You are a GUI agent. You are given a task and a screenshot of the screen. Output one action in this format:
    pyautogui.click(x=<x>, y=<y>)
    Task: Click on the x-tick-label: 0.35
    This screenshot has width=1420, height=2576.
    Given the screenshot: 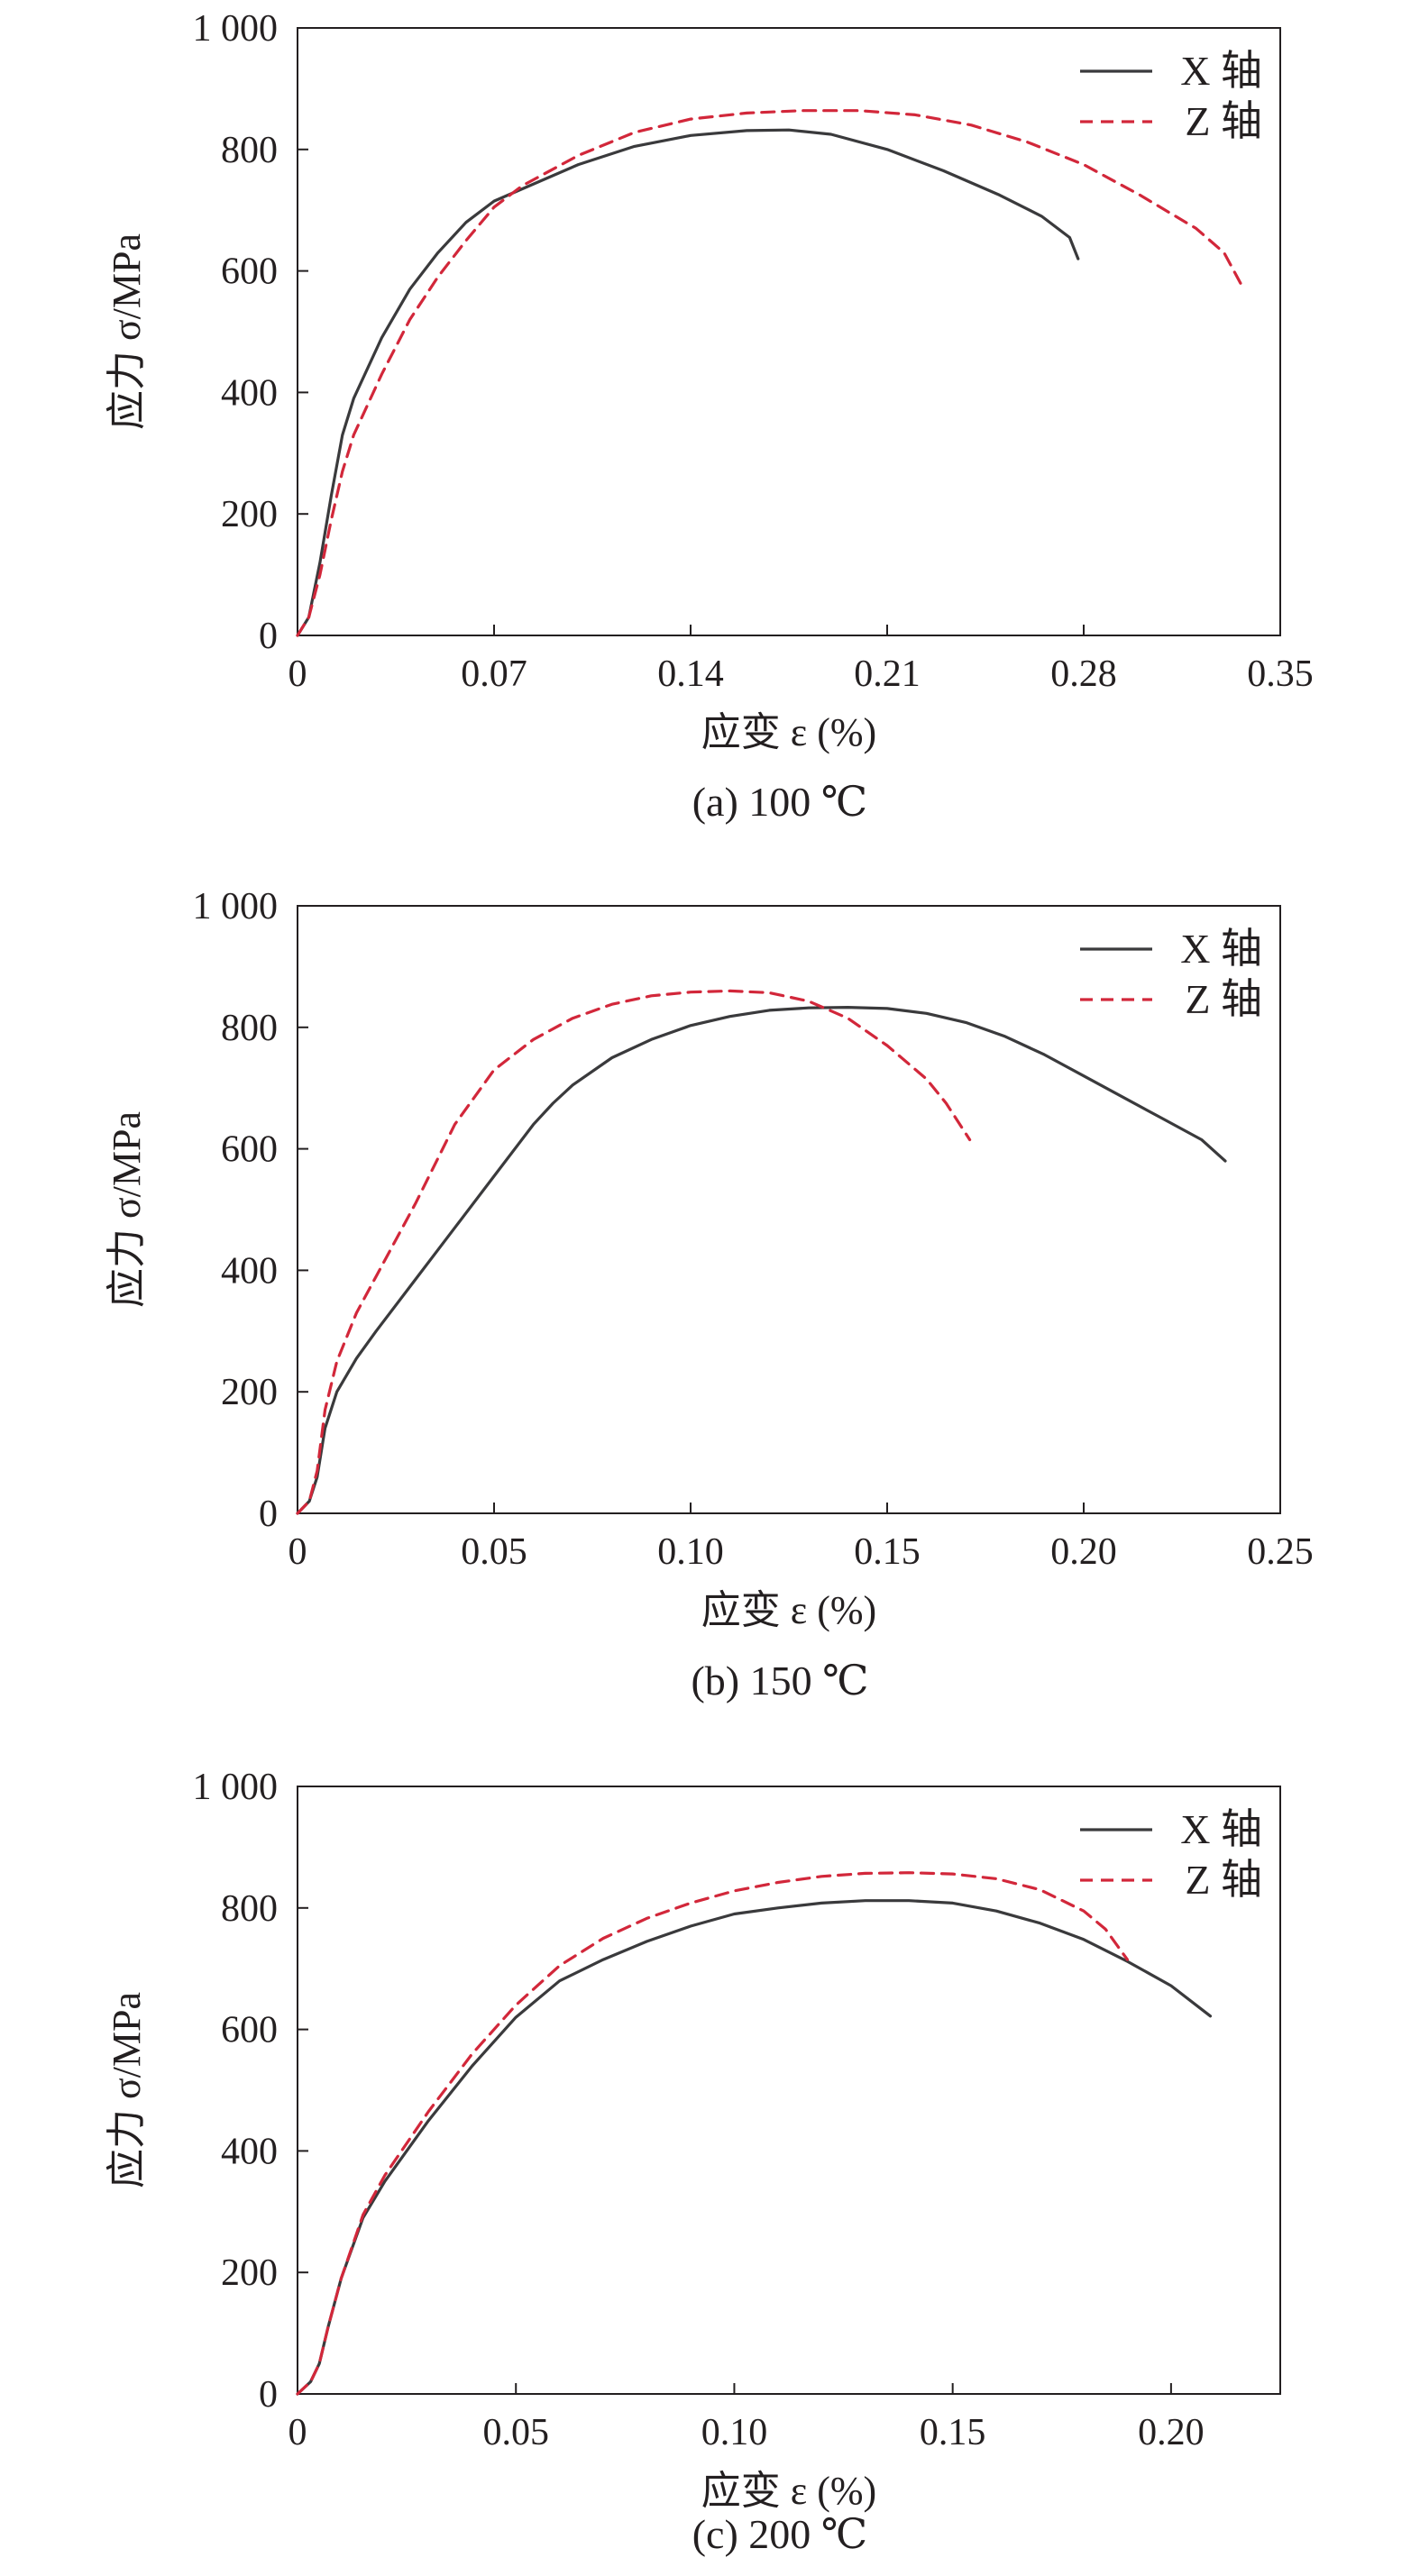 What is the action you would take?
    pyautogui.click(x=1280, y=674)
    